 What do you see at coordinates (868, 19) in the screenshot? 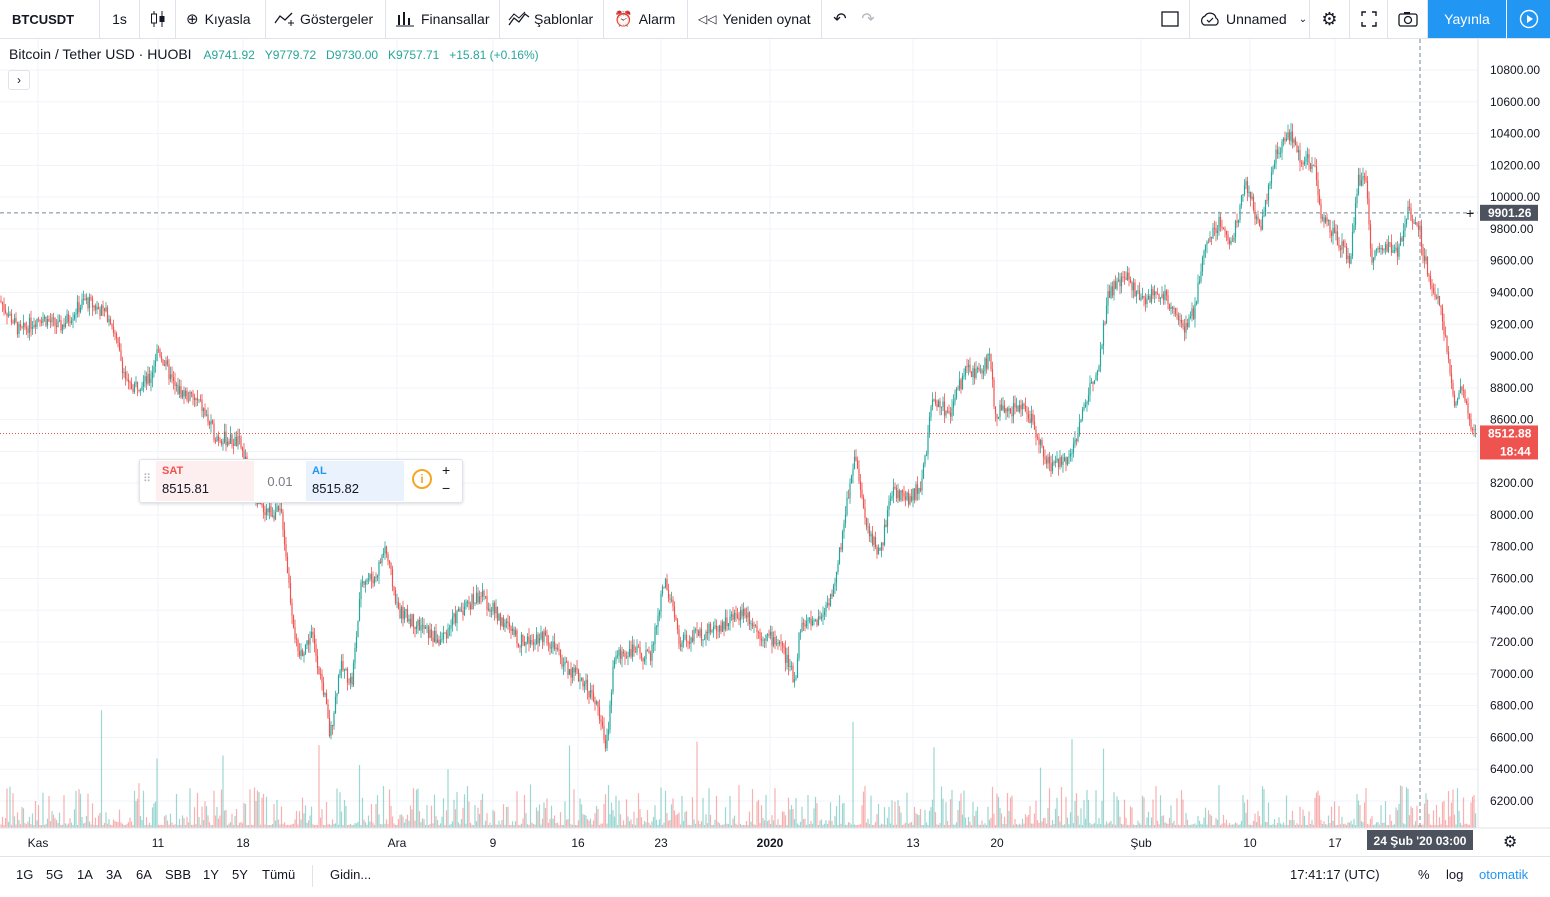
I see `redo-icon: ↷` at bounding box center [868, 19].